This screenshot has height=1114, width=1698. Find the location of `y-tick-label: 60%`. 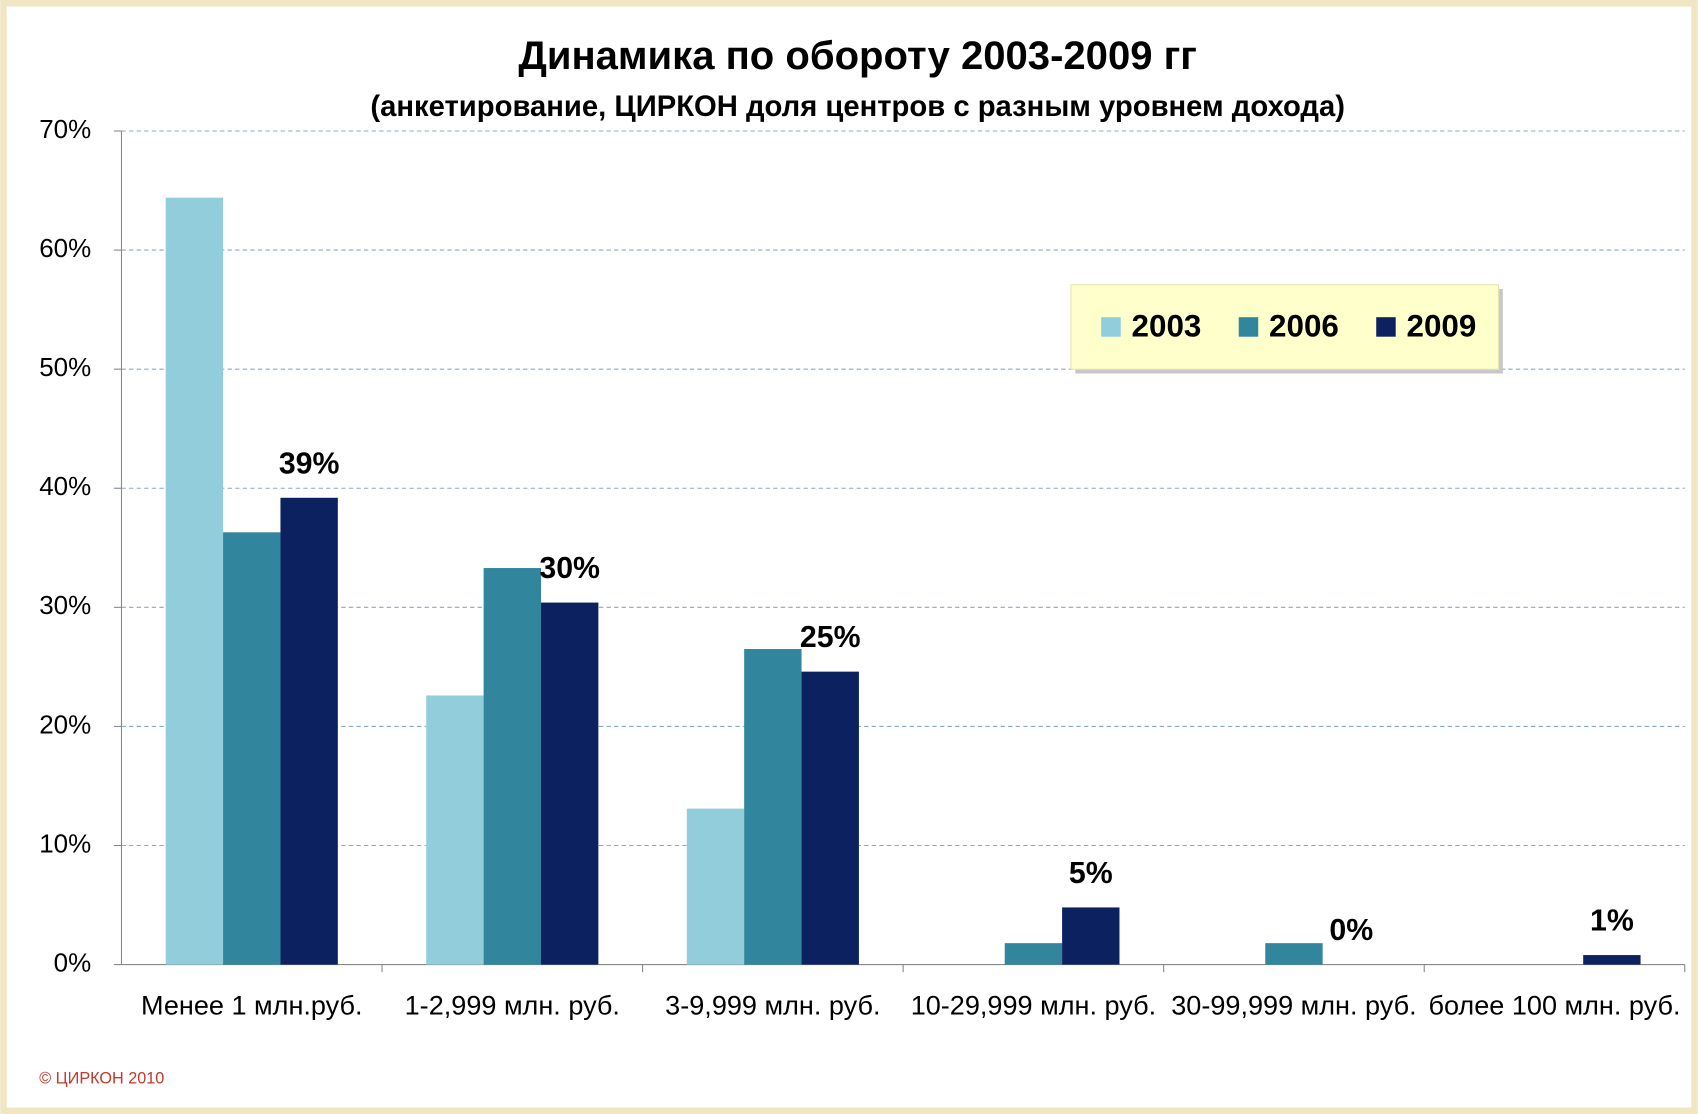

y-tick-label: 60% is located at coordinates (65, 248).